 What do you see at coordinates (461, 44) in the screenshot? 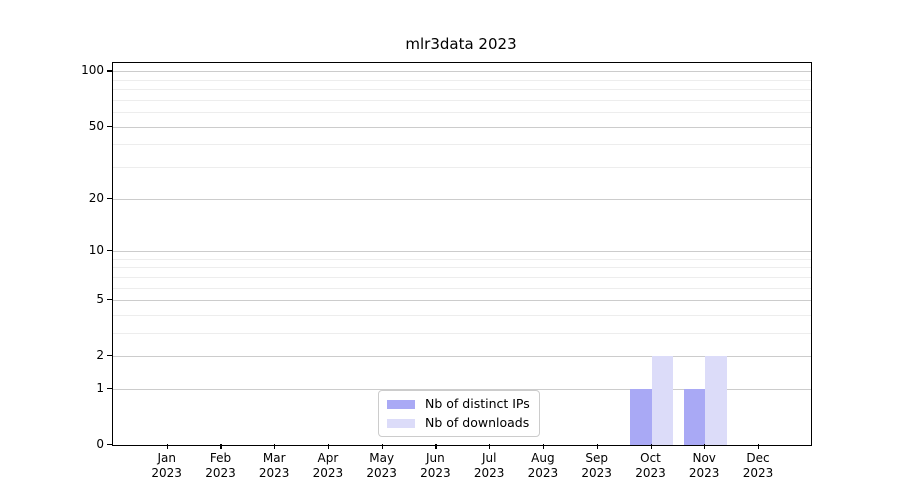
I see `chart-title: mlr3data 2023` at bounding box center [461, 44].